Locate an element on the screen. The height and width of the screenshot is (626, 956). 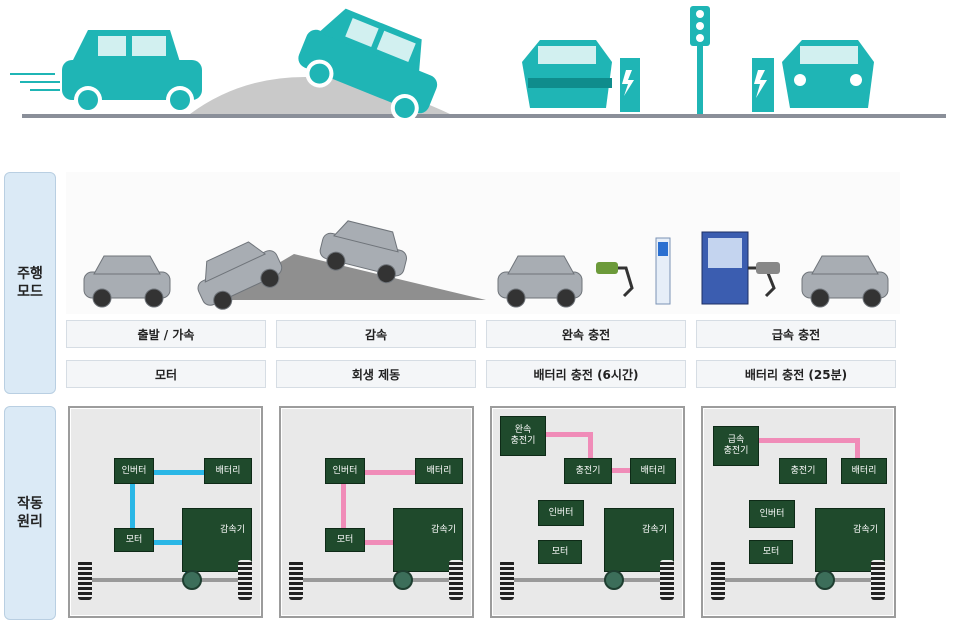
traffic-light-icon is located at coordinates (700, 60).